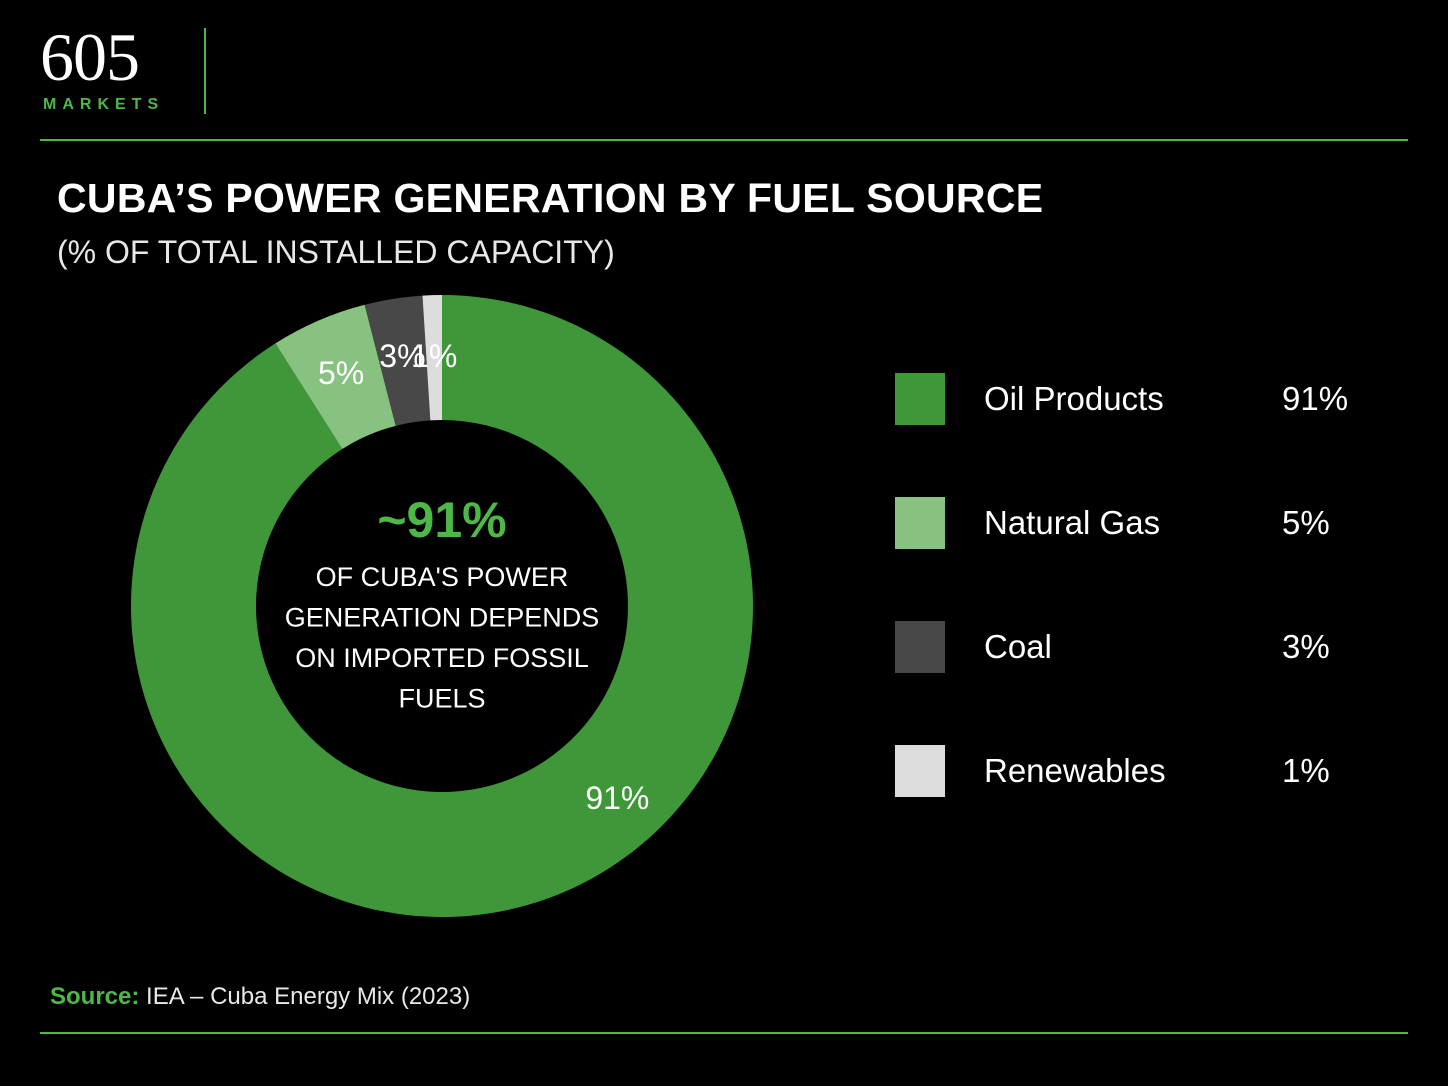 The width and height of the screenshot is (1448, 1086). I want to click on source-label: Source:, so click(95, 996).